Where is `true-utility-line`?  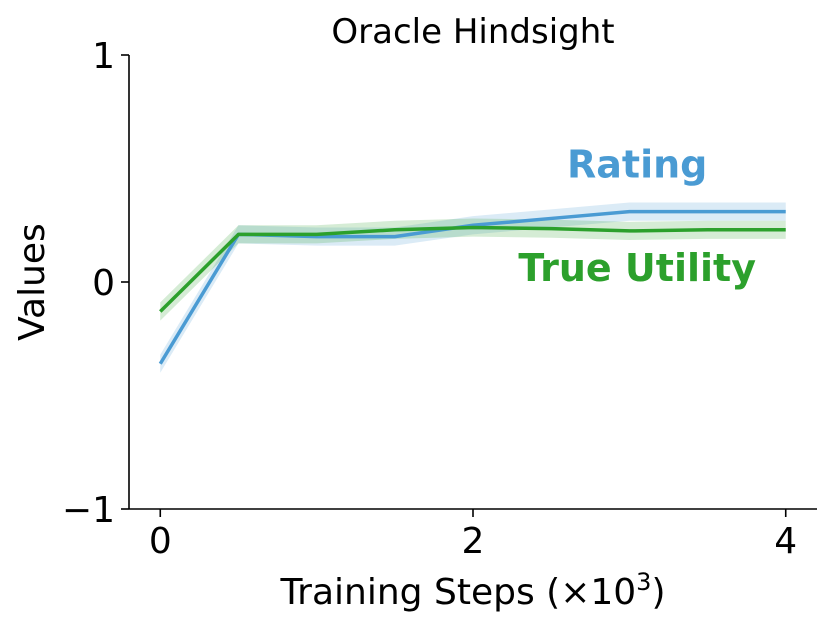
true-utility-line is located at coordinates (472, 269).